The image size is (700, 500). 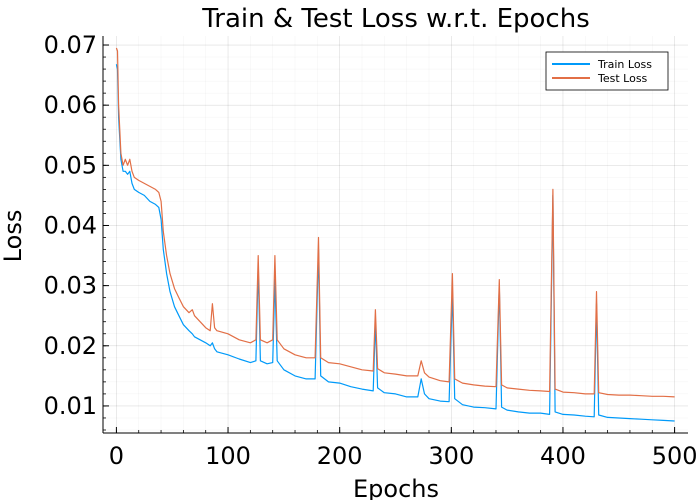 I want to click on legend-box, so click(x=607, y=71).